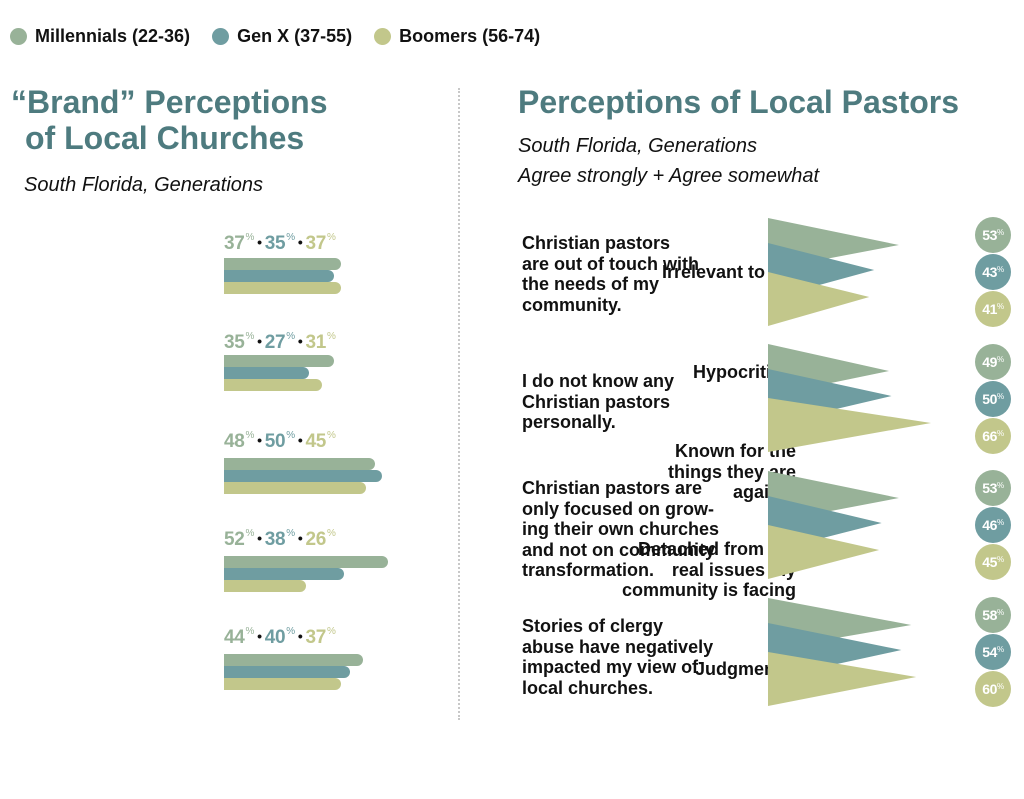 The width and height of the screenshot is (1024, 799). Describe the element at coordinates (275, 539) in the screenshot. I see `genx-value: 38` at that location.